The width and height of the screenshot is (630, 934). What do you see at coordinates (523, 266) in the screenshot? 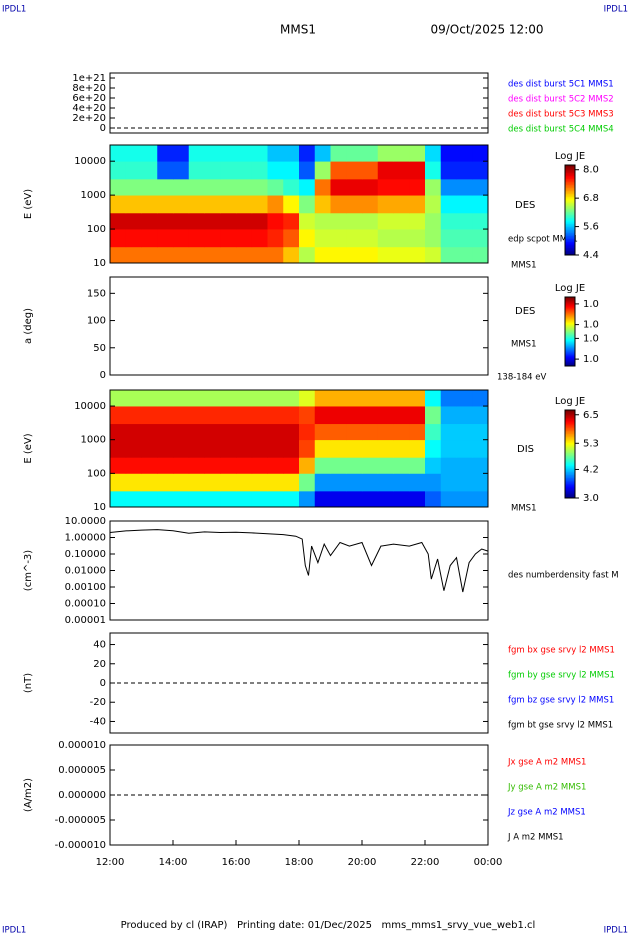
I see `annotation: MMS1` at bounding box center [523, 266].